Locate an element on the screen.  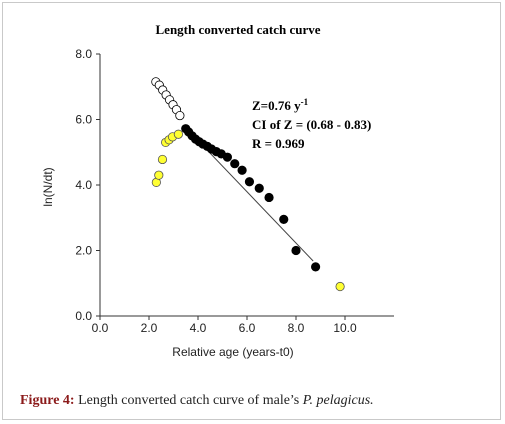
y-tick-label: 2.0 is located at coordinates (83, 251).